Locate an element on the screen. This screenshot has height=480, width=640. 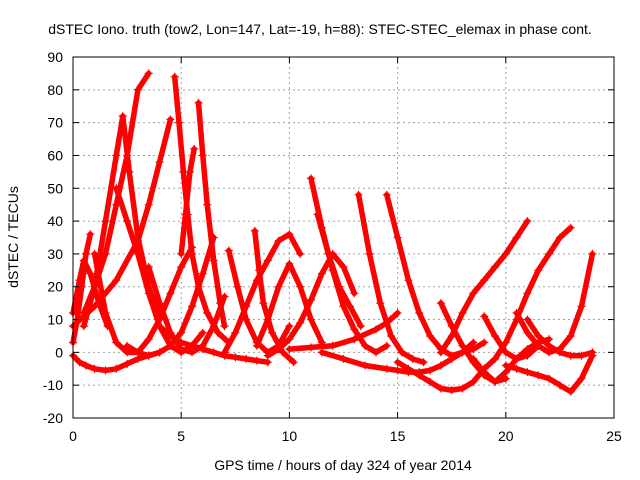
y-tick-label: 60 is located at coordinates (55, 155).